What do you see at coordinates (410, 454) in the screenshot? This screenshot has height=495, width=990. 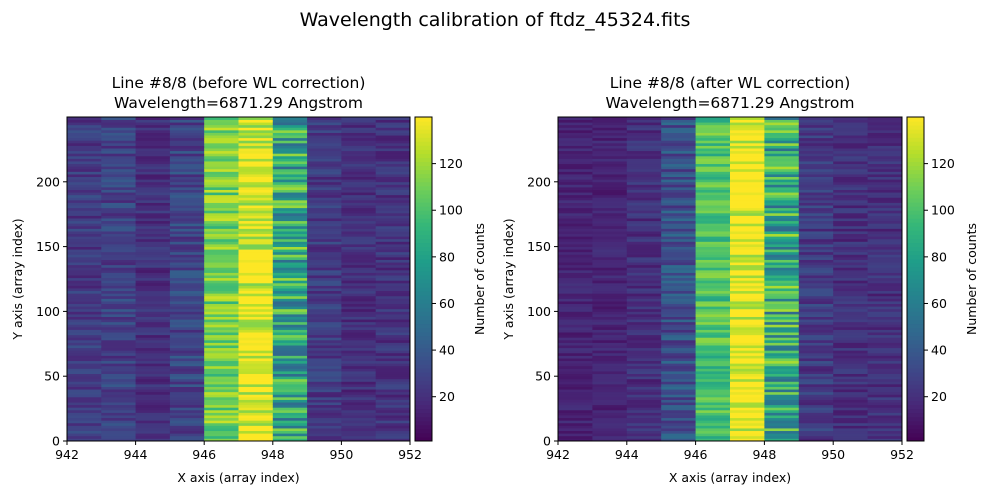 I see `x-tick-label: 952` at bounding box center [410, 454].